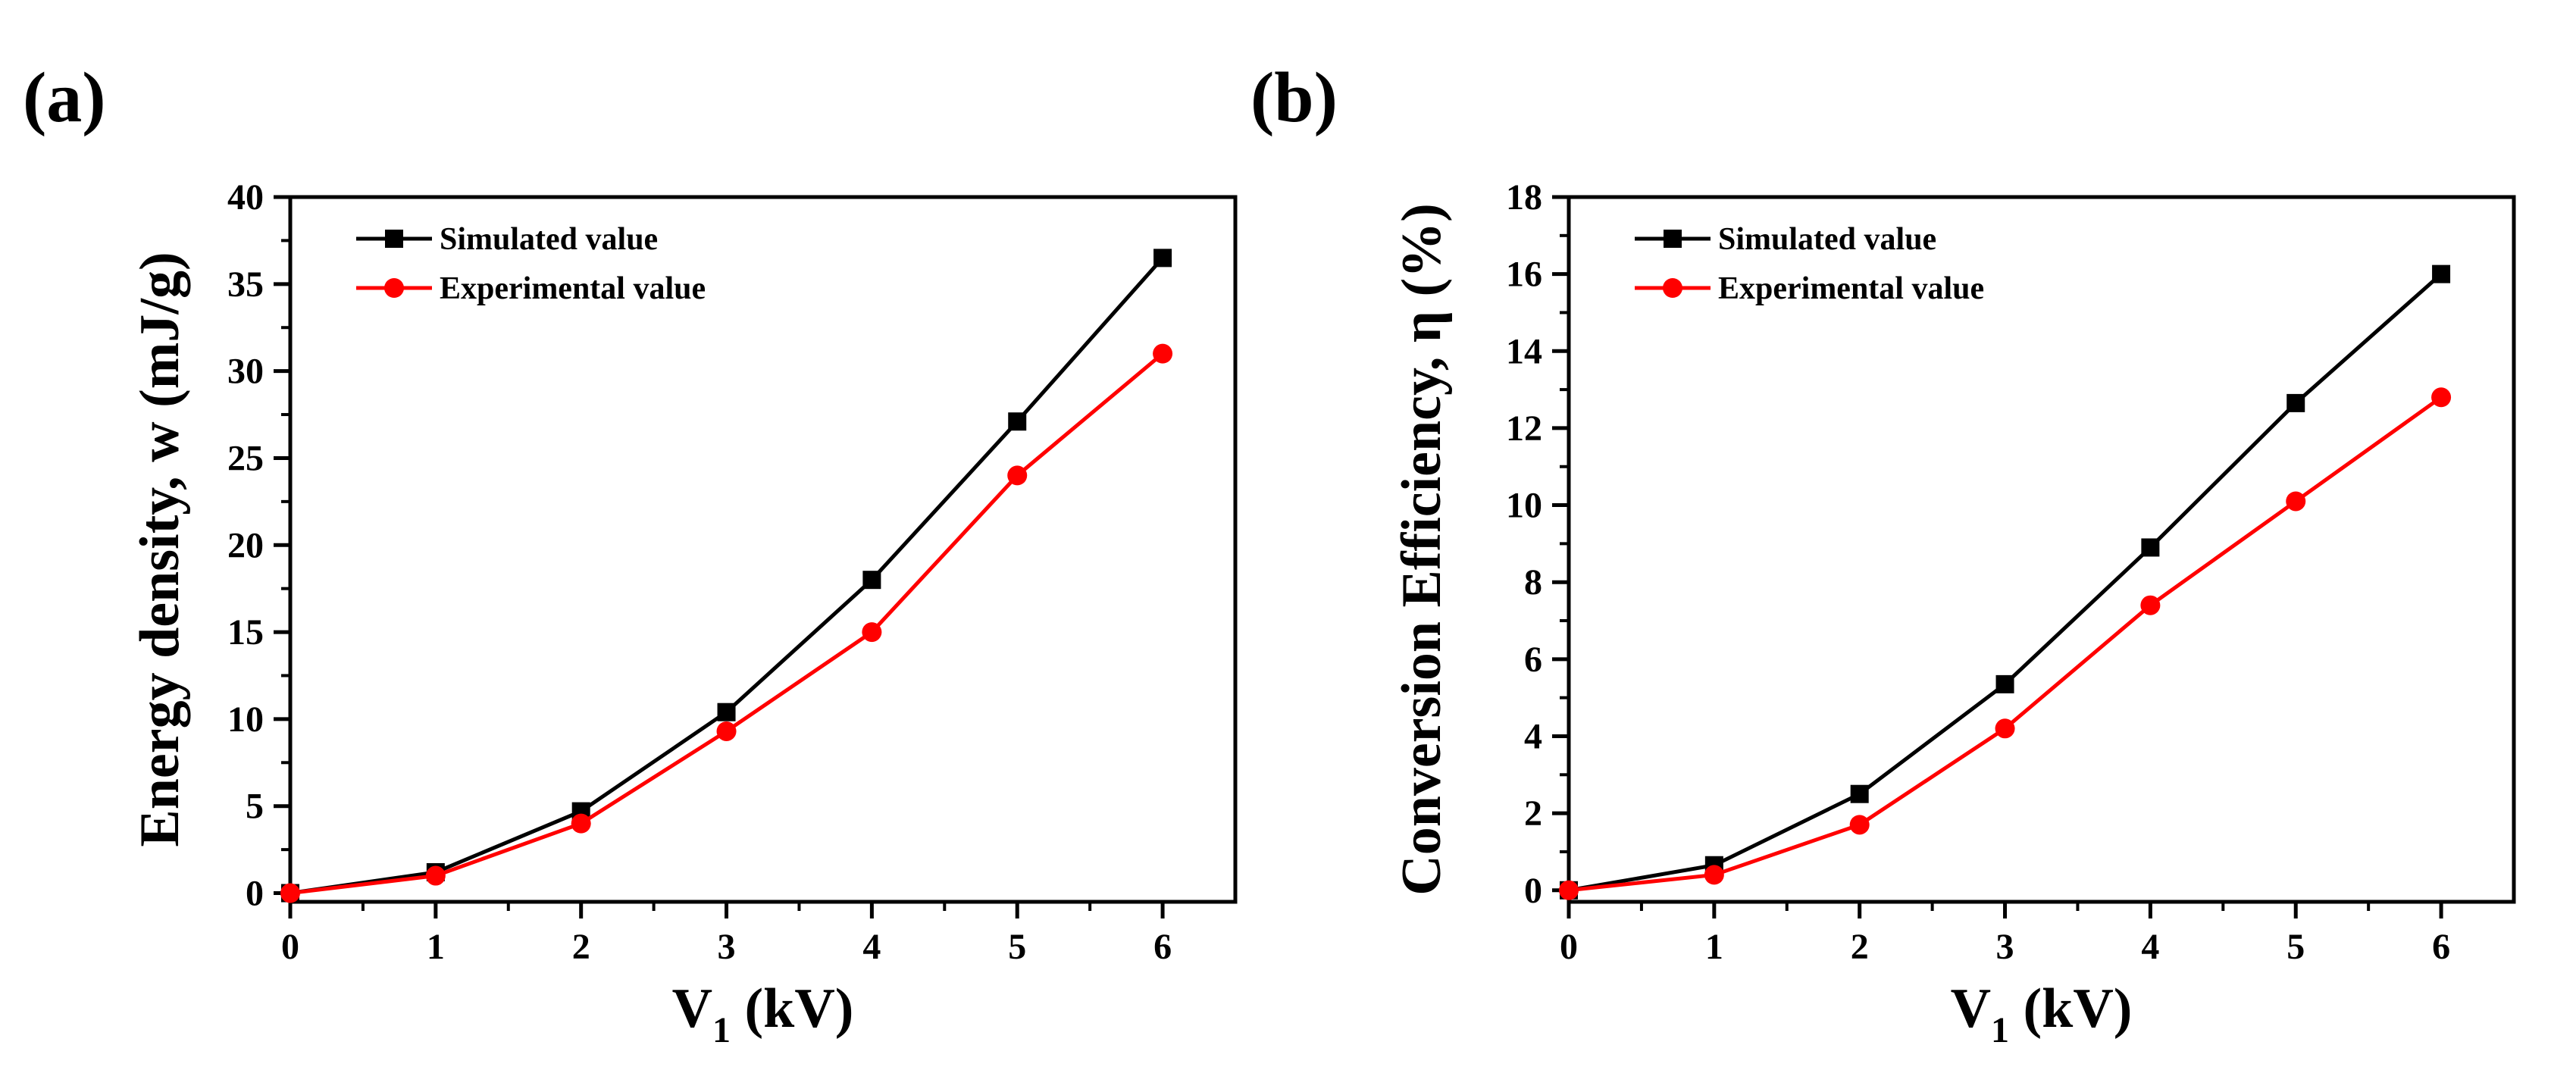 This screenshot has width=2576, height=1089. I want to click on y-tick-label: 2, so click(1533, 813).